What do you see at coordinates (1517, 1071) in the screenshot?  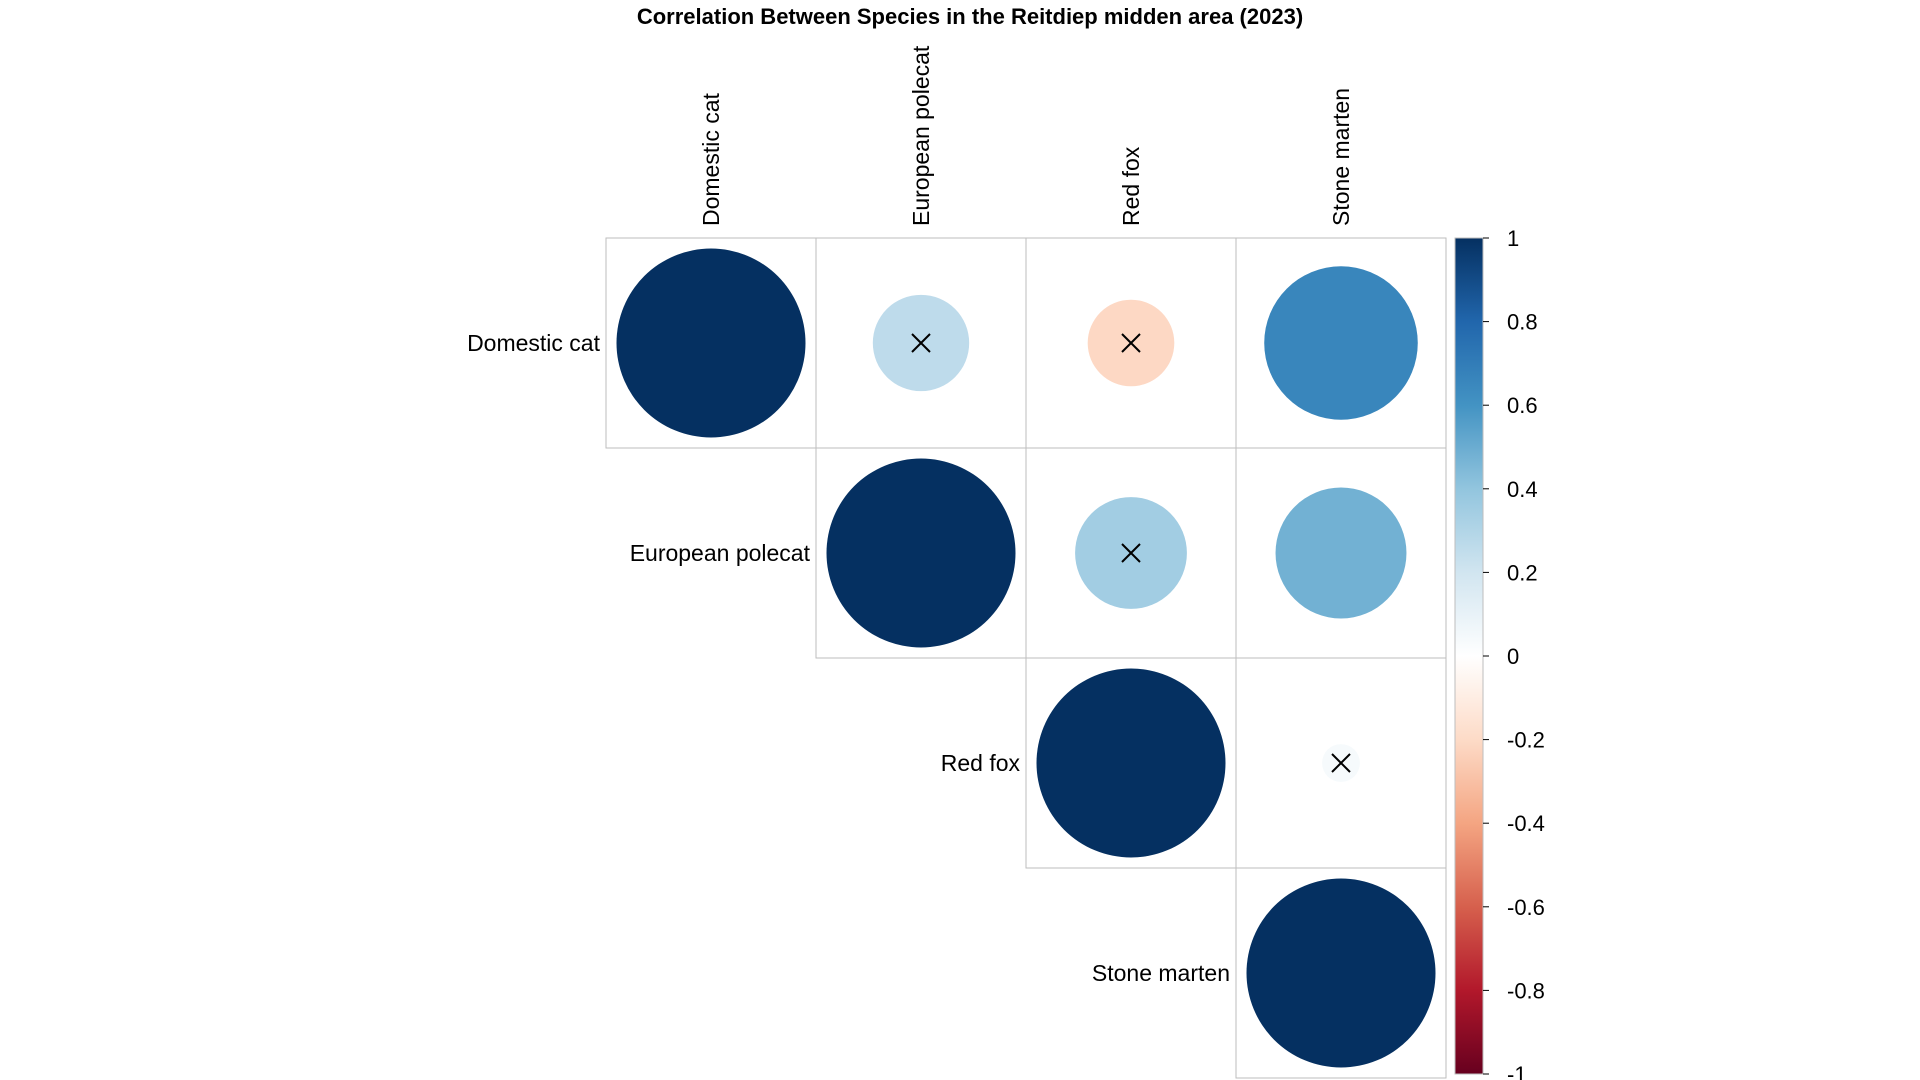 I see `colorbar-tick-label: -1` at bounding box center [1517, 1071].